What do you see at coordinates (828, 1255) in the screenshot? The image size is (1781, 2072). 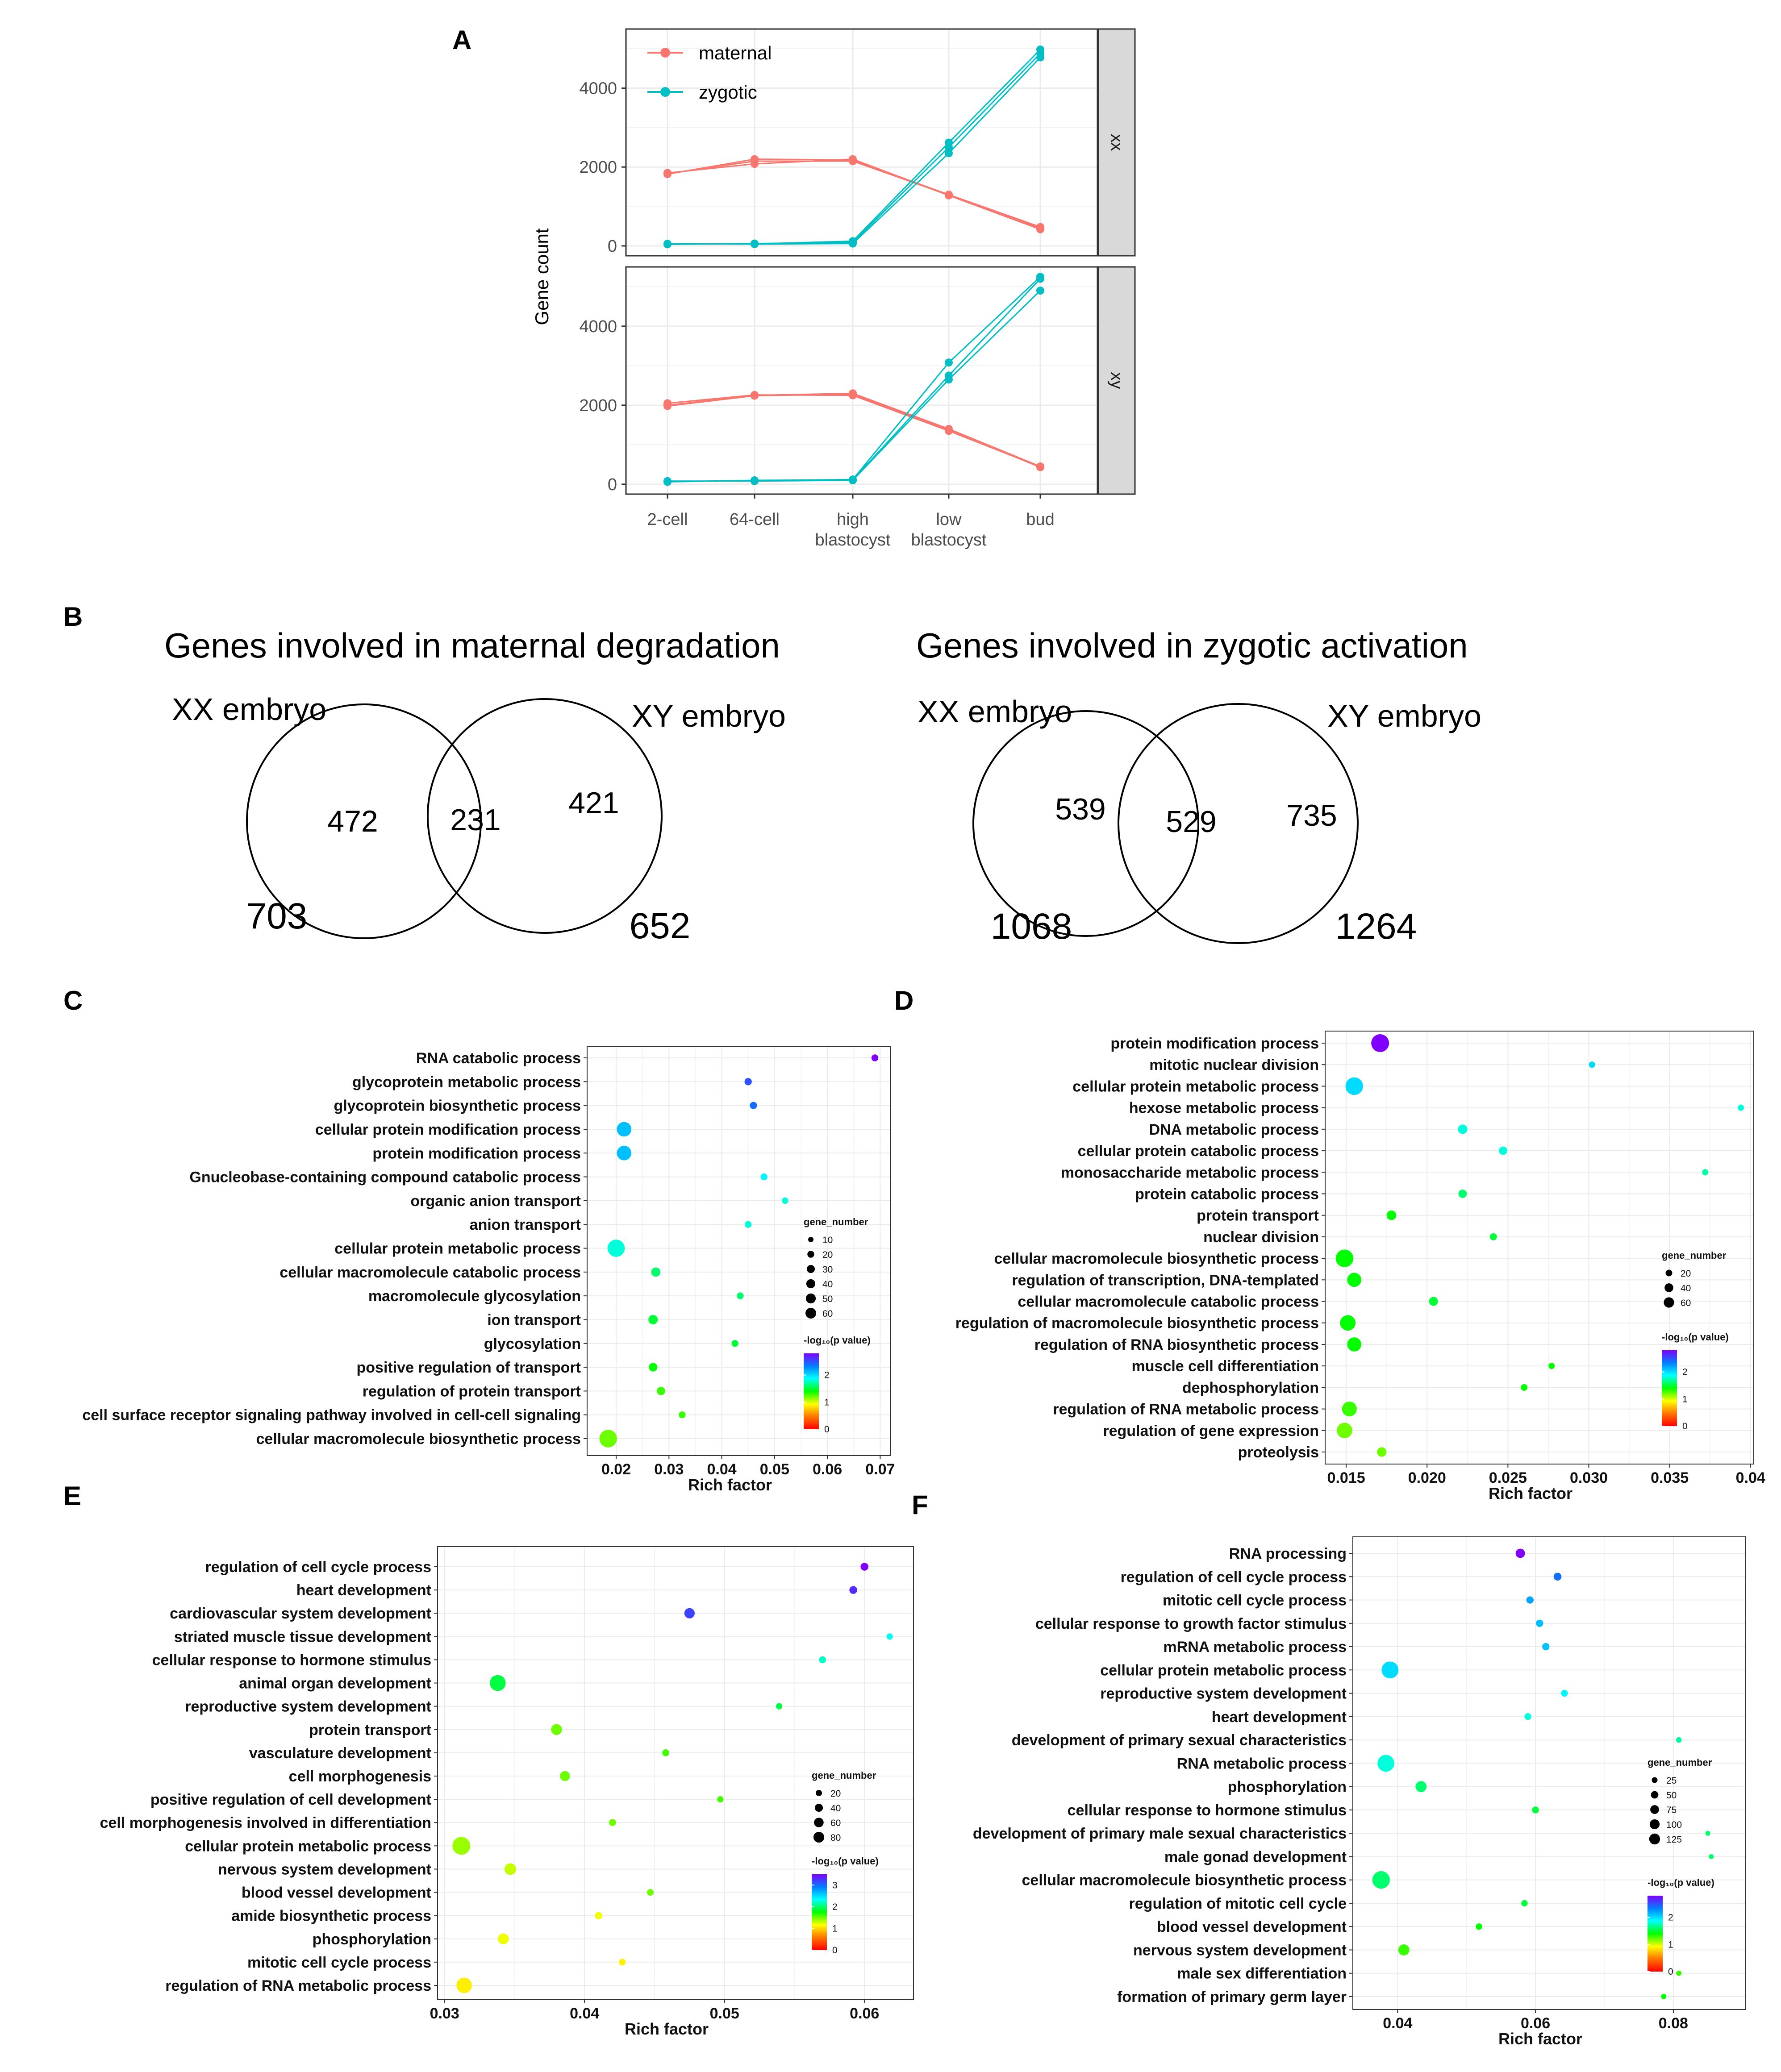 I see `size-legend-label: 20` at bounding box center [828, 1255].